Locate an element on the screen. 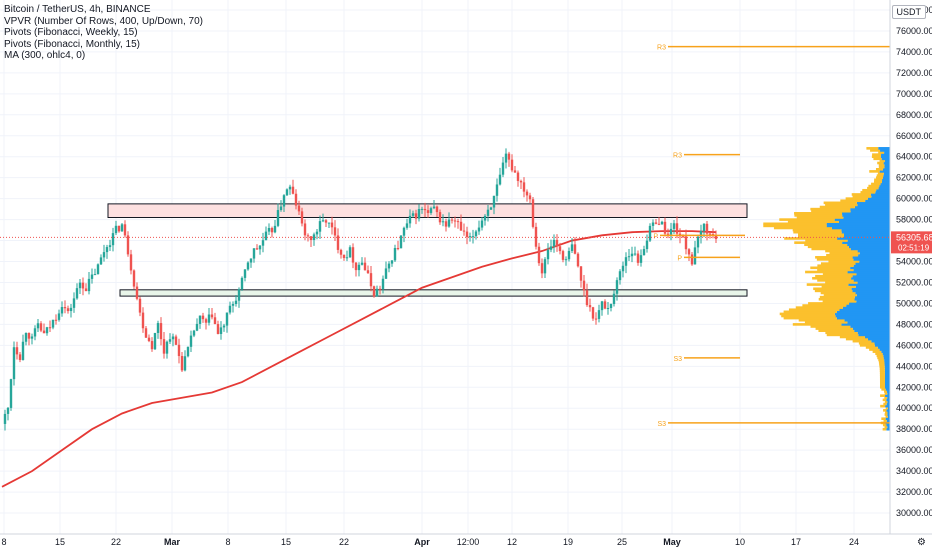 The height and width of the screenshot is (550, 932). x-tick-label: 12 is located at coordinates (512, 542).